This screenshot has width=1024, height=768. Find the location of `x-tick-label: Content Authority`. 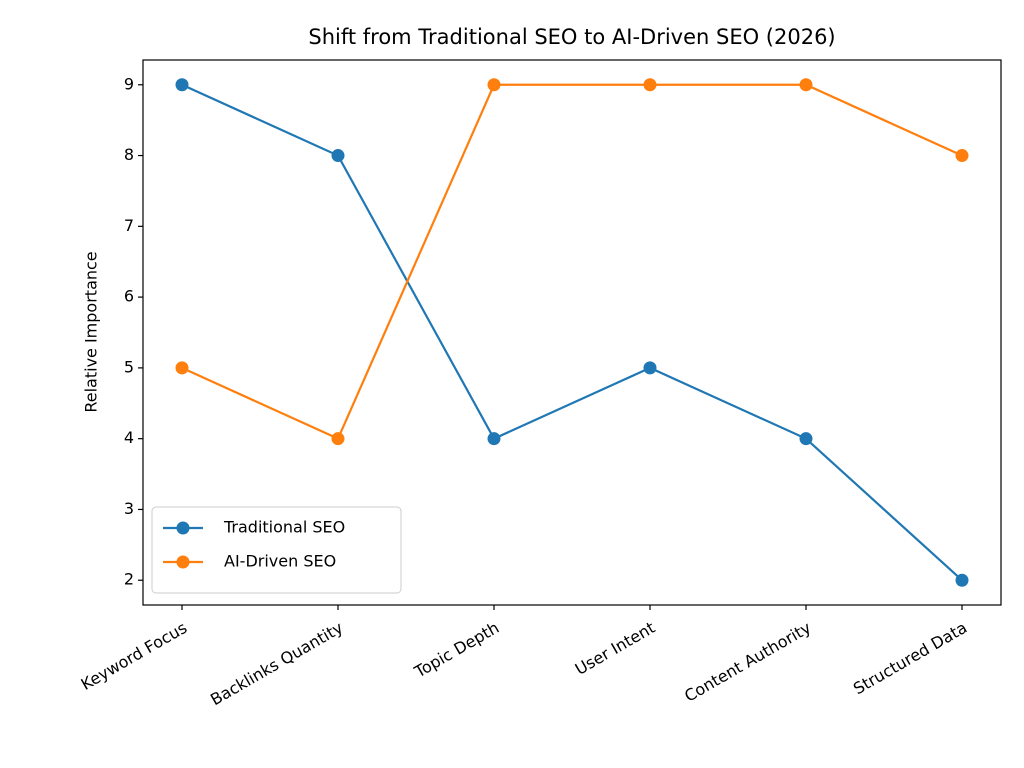

x-tick-label: Content Authority is located at coordinates (747, 662).